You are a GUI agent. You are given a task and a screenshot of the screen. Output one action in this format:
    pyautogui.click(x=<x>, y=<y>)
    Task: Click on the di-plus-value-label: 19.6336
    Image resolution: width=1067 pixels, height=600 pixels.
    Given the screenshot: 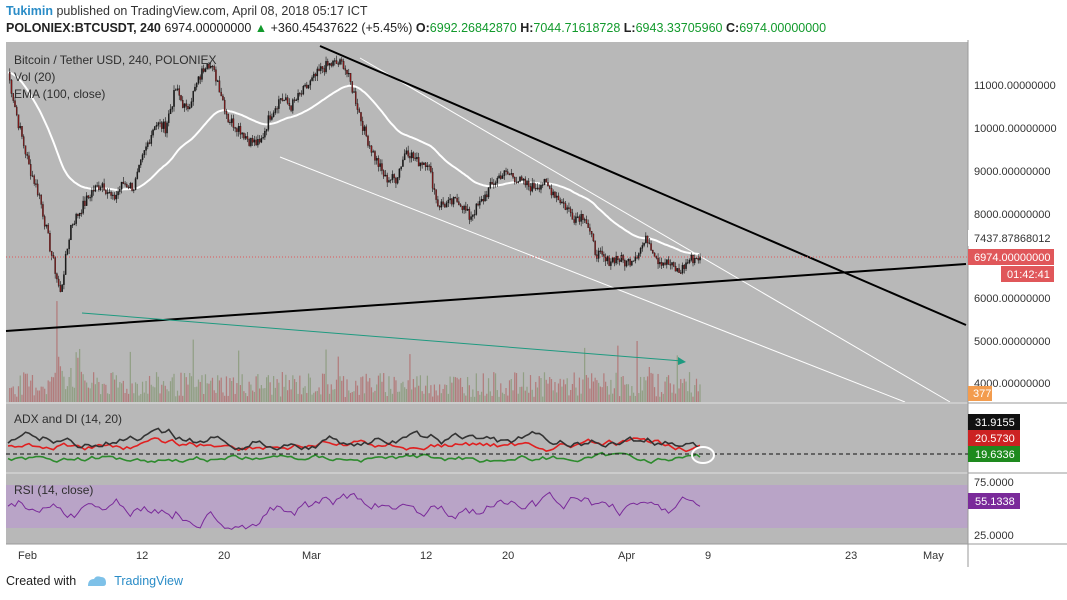 What is the action you would take?
    pyautogui.click(x=995, y=455)
    